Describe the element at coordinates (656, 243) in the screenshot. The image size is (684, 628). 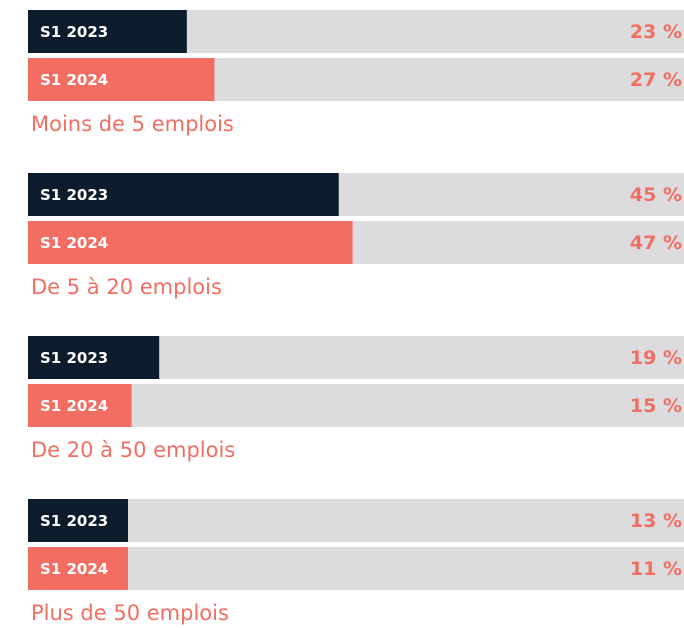
I see `value-label: 47 %` at that location.